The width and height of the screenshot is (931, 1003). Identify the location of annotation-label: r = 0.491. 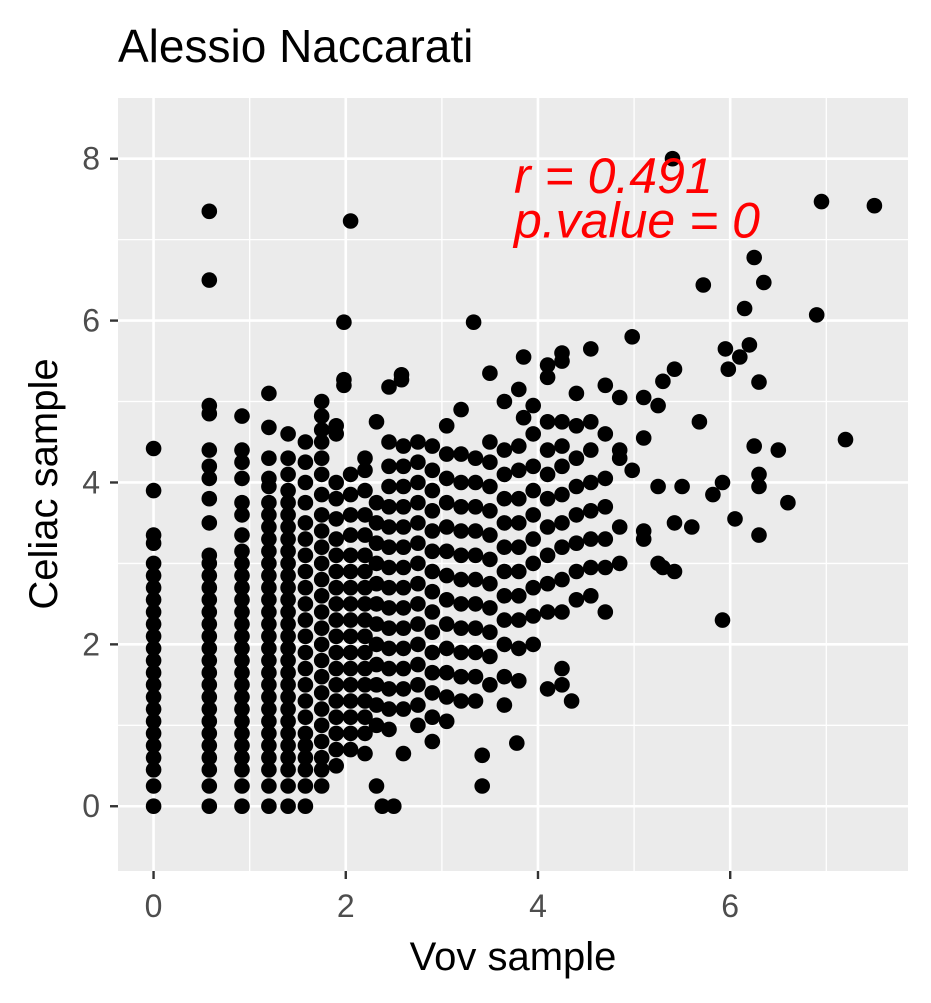
(613, 176).